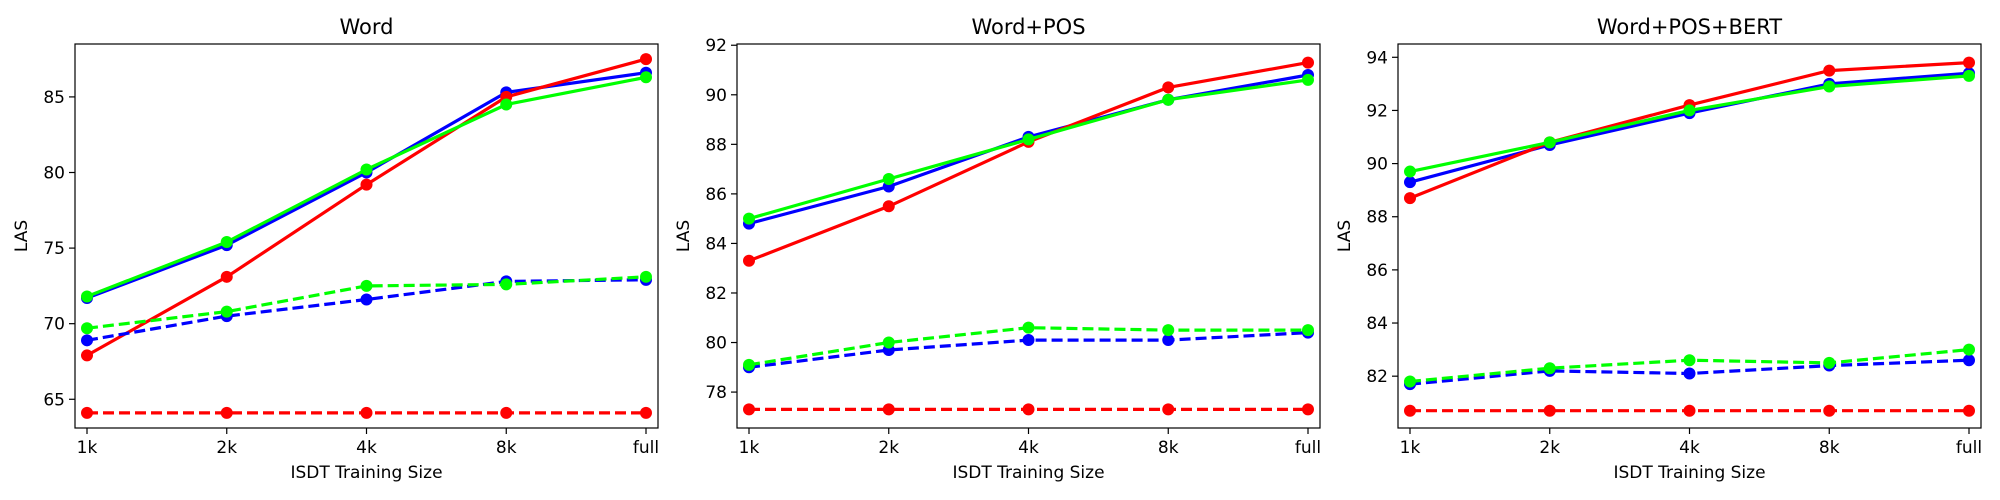  I want to click on y-tick-label: 90, so click(716, 96).